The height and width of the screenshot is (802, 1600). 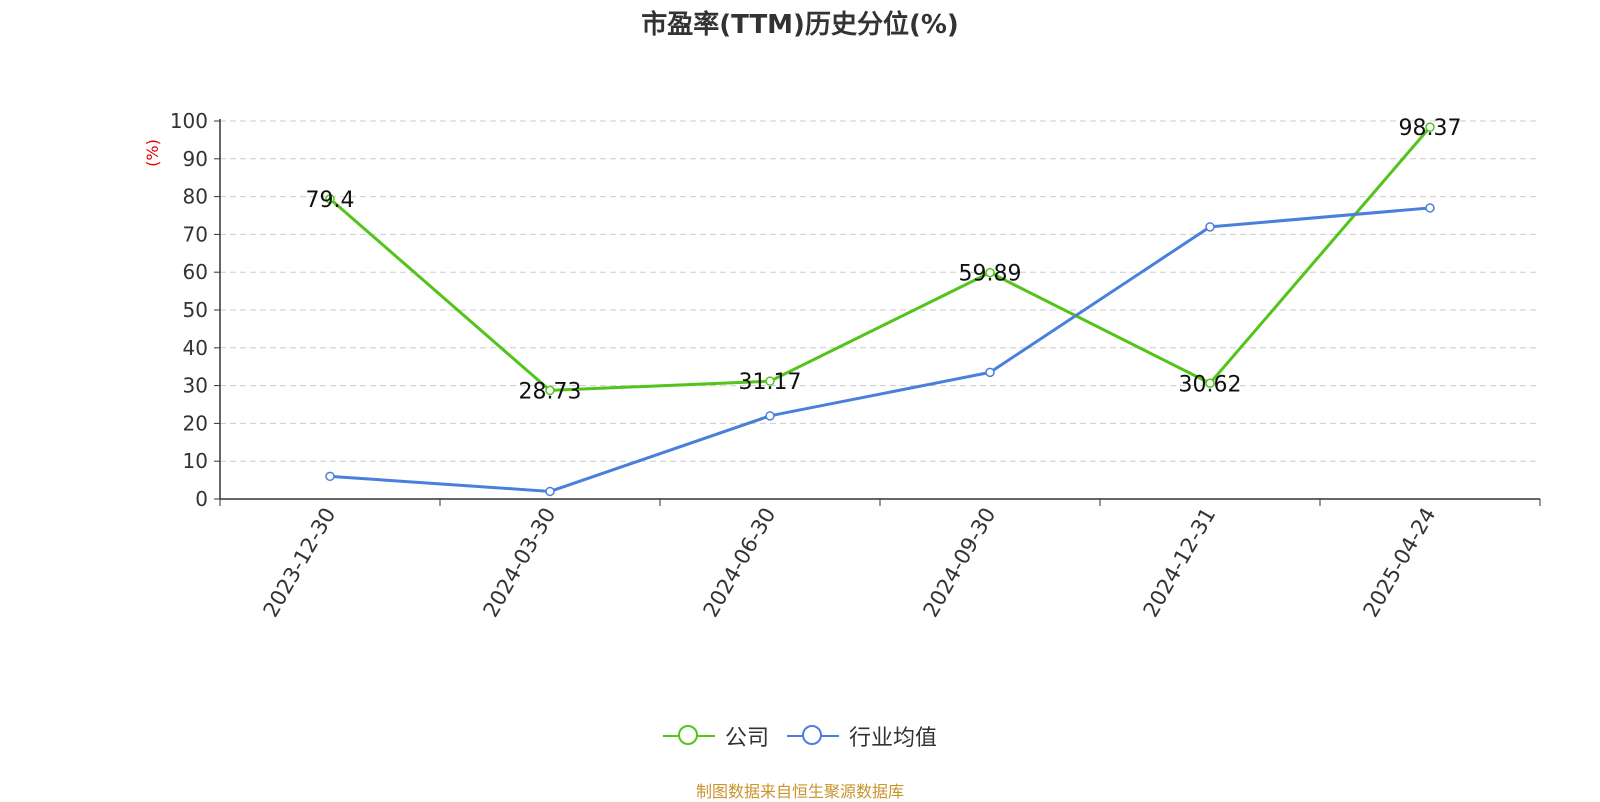 I want to click on legend-industry-swatch, so click(x=813, y=736).